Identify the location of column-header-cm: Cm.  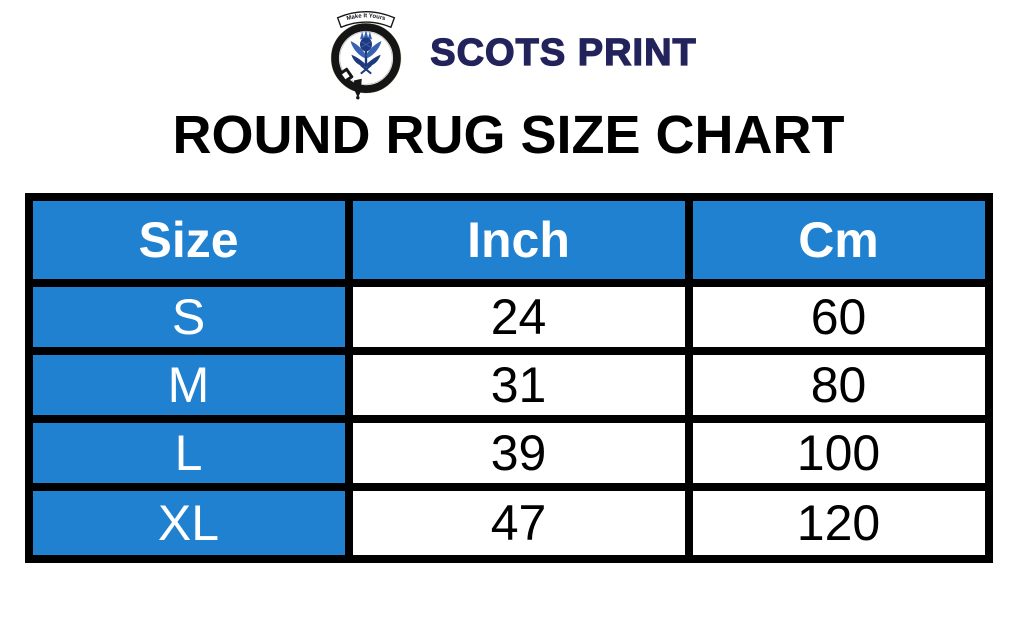
(838, 240).